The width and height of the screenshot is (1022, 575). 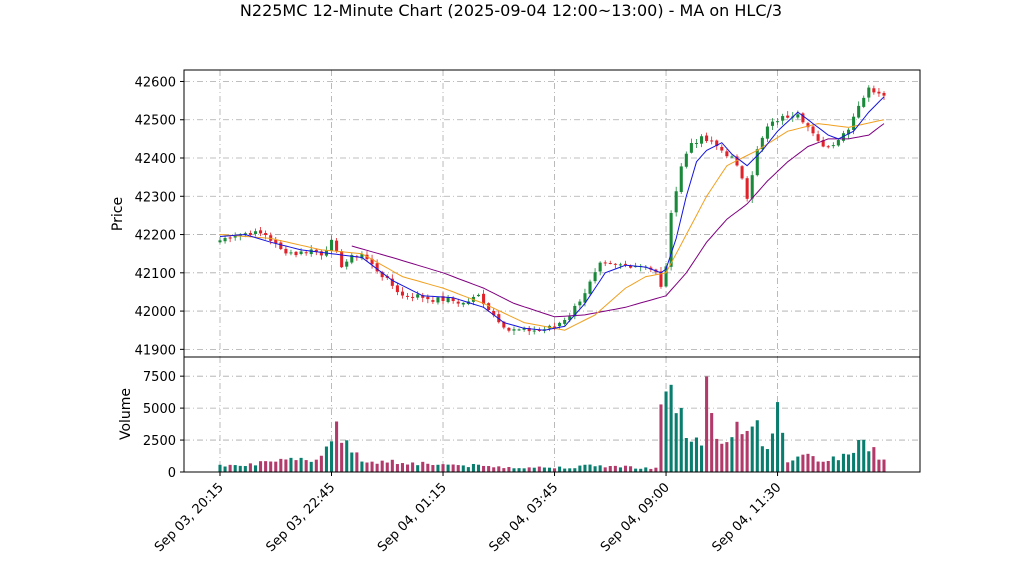 I want to click on volume-tick-label: 0, so click(x=172, y=473).